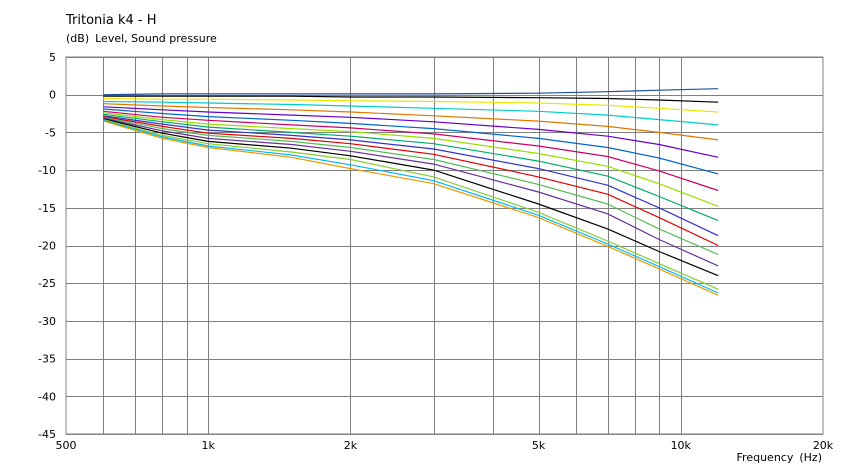 Image resolution: width=844 pixels, height=469 pixels. What do you see at coordinates (50, 132) in the screenshot?
I see `y-tick-label: -5` at bounding box center [50, 132].